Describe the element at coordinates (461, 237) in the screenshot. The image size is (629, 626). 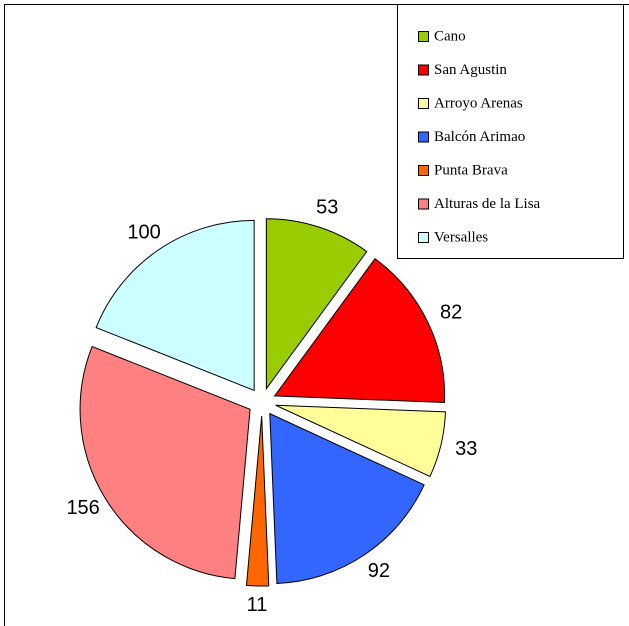
I see `legend-label: Versalles` at that location.